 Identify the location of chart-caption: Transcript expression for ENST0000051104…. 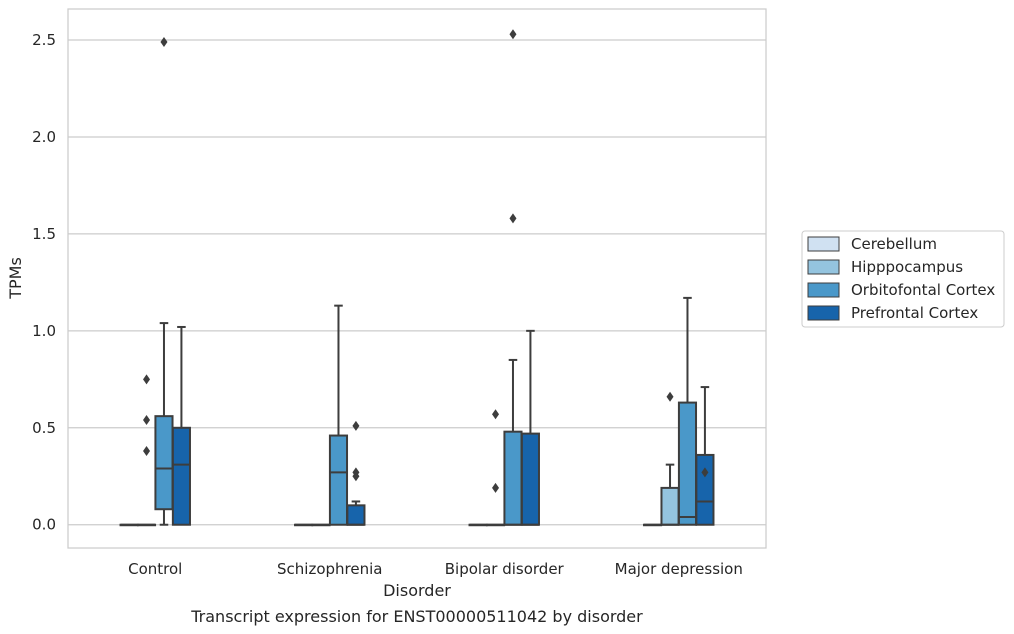
(416, 616).